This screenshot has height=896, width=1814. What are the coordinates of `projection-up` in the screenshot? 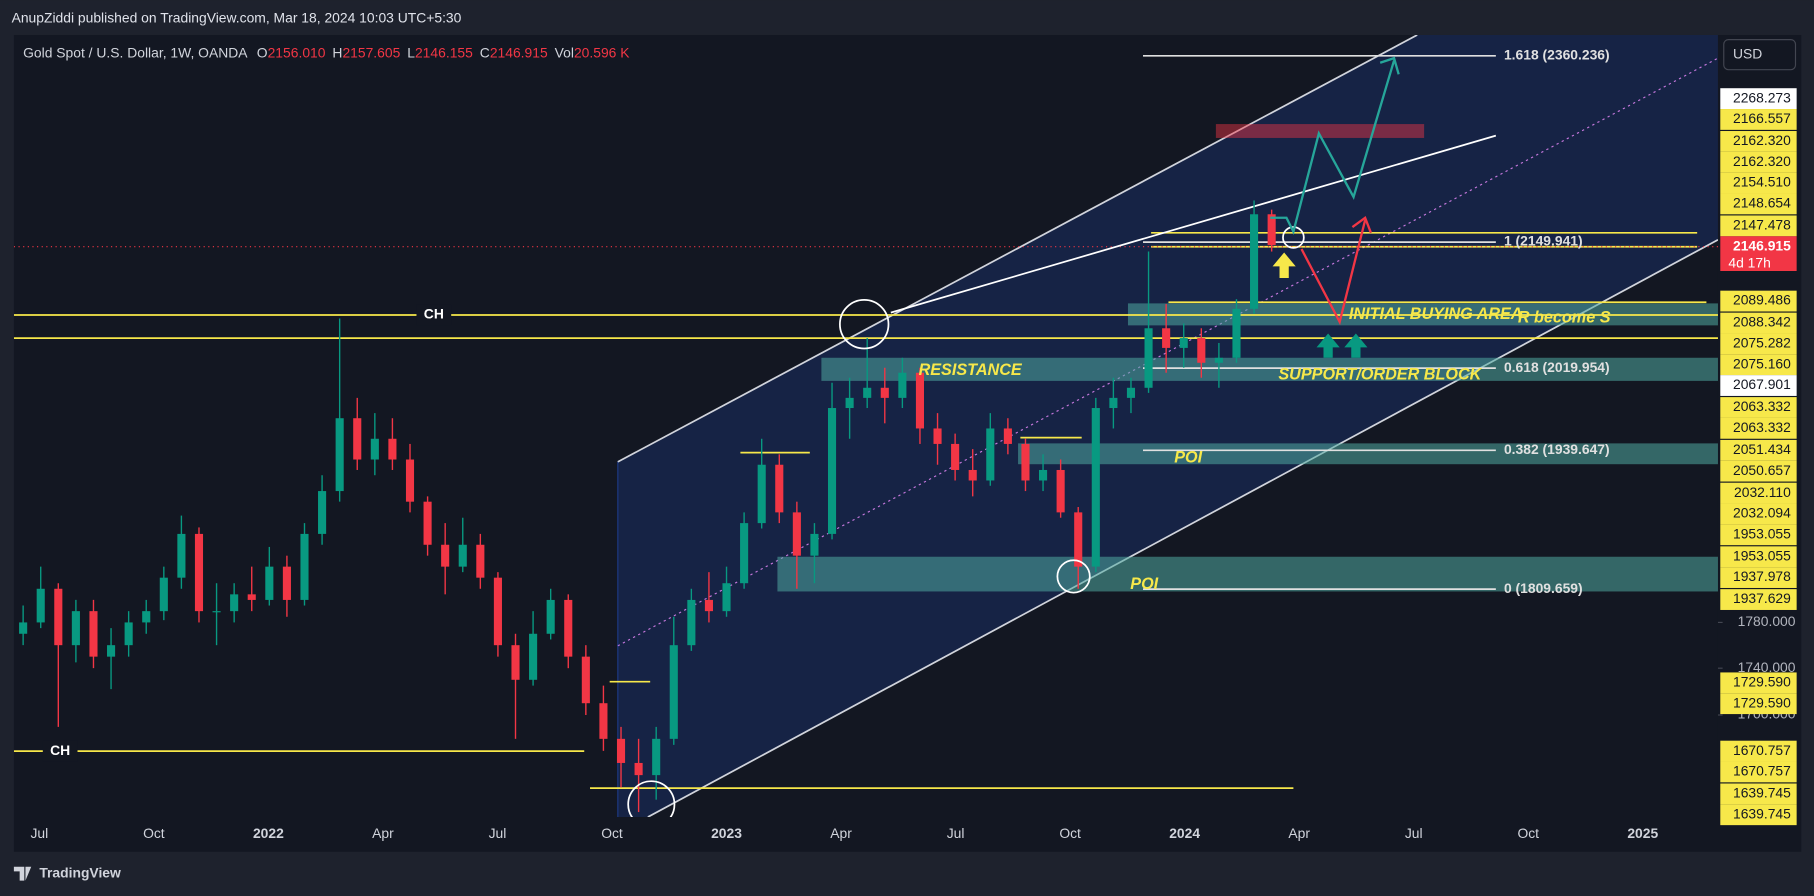 It's located at (1333, 147).